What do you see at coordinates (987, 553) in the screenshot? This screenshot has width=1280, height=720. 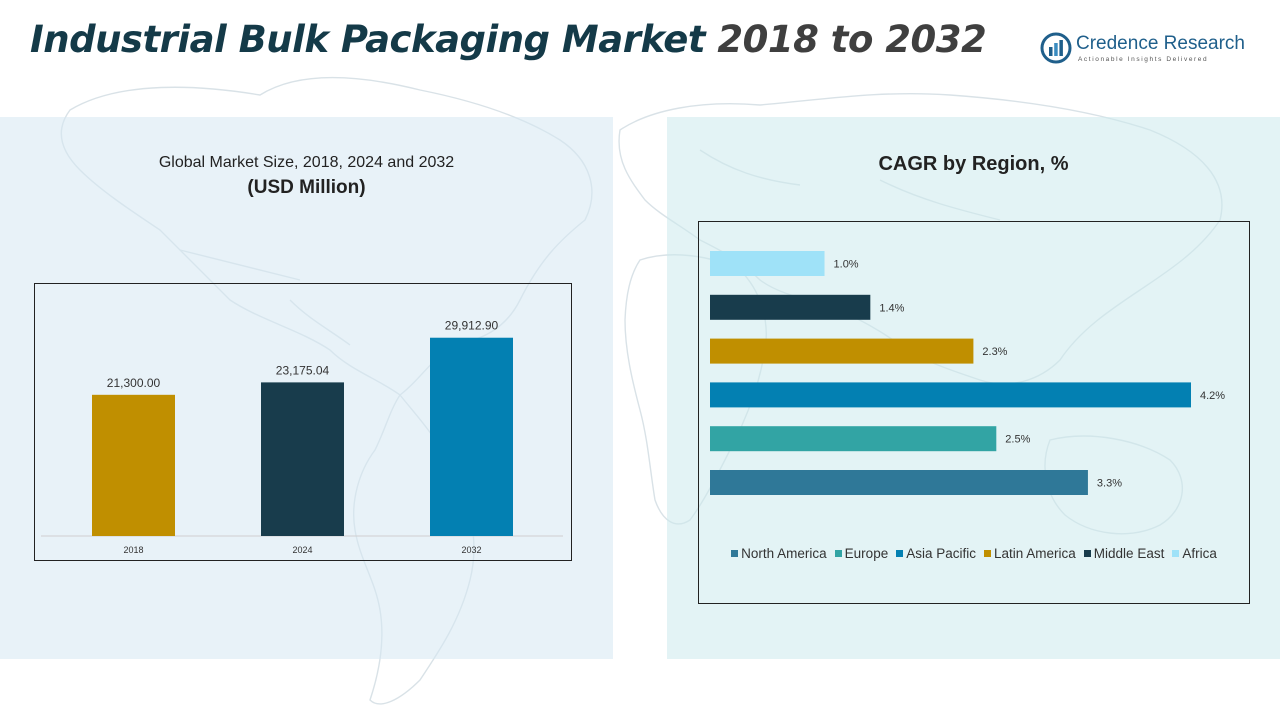 I see `legend-swatch-latin-america` at bounding box center [987, 553].